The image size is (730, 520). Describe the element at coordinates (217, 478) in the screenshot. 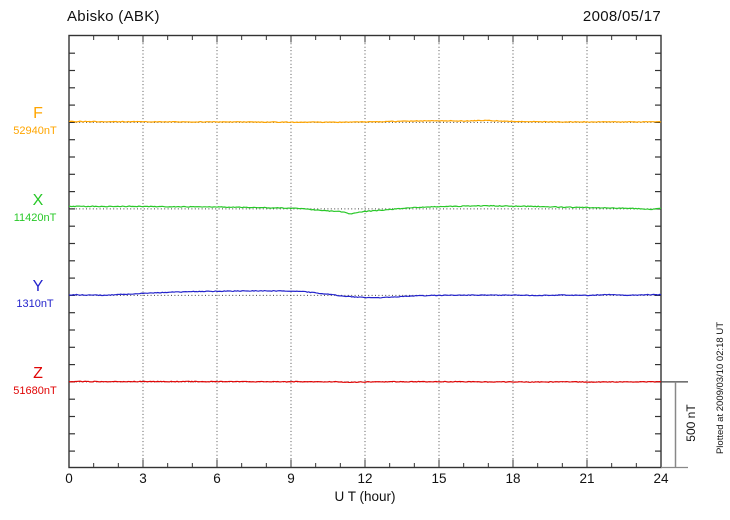

I see `x-tick-label-6: 6` at that location.